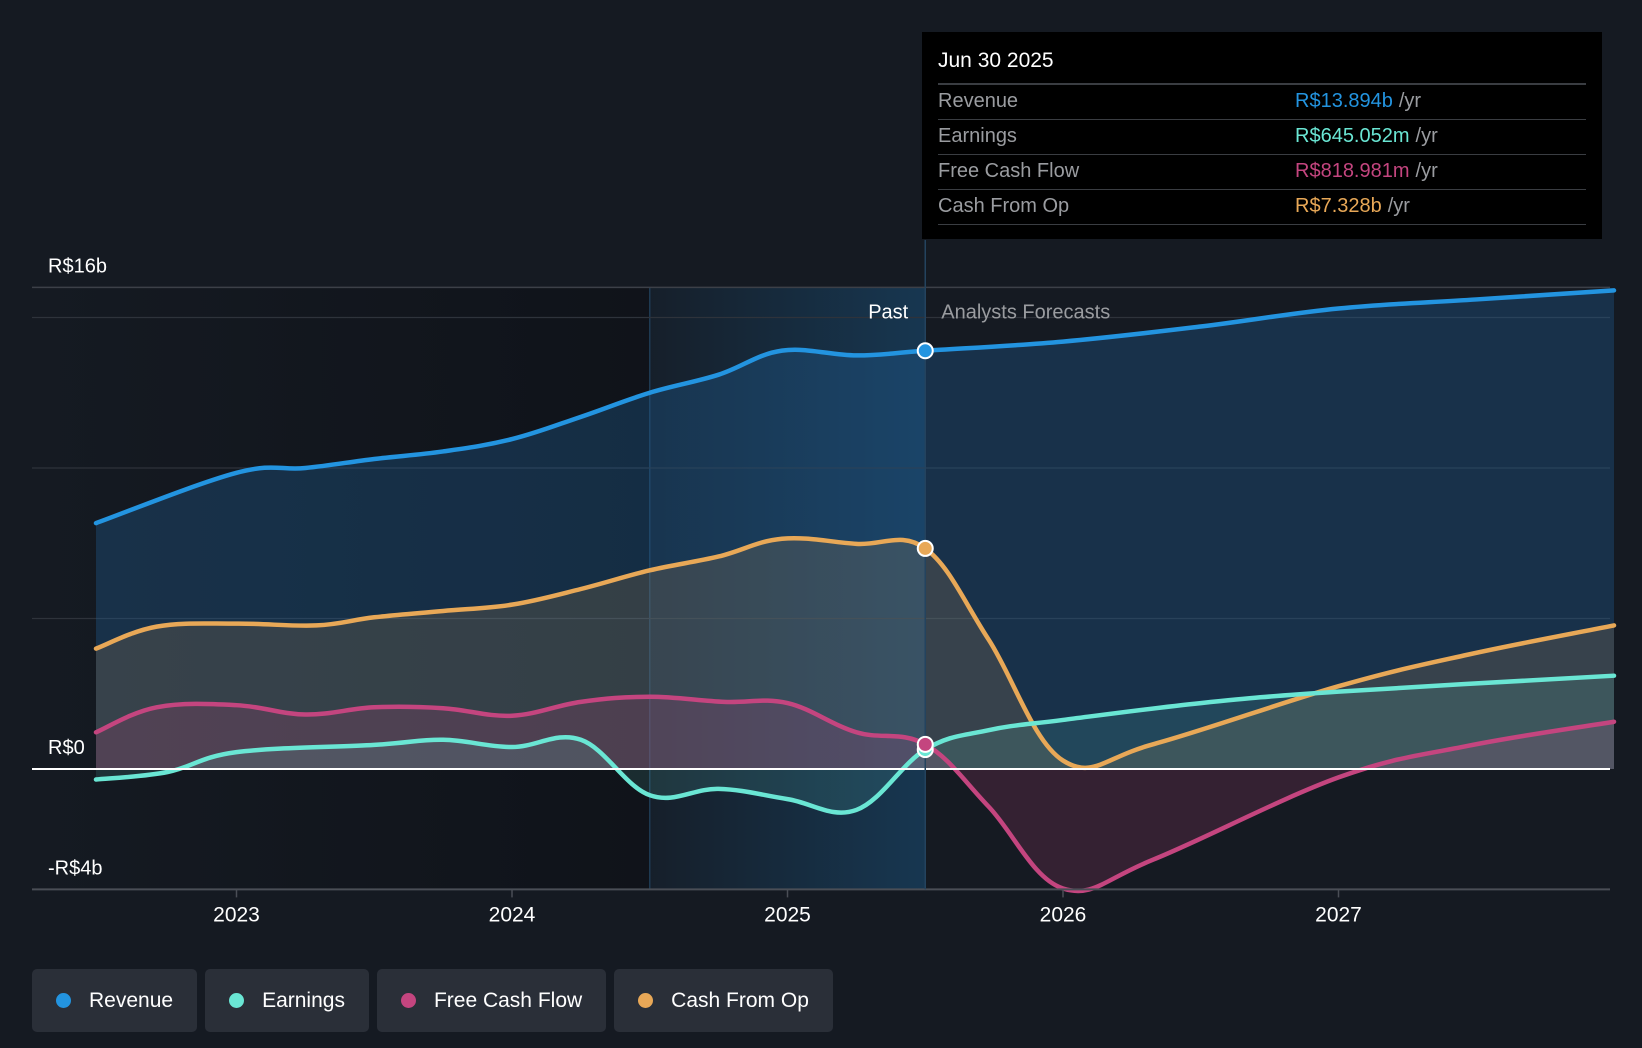 The height and width of the screenshot is (1048, 1642). Describe the element at coordinates (1009, 171) in the screenshot. I see `tooltip-label: Free Cash Flow` at that location.